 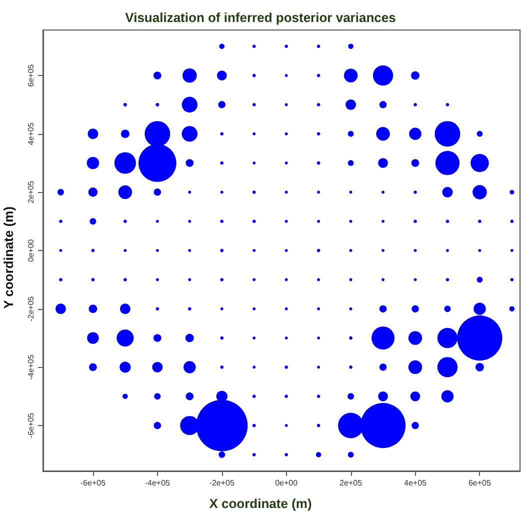 What do you see at coordinates (222, 483) in the screenshot?
I see `x-tick-label: -2e+05` at bounding box center [222, 483].